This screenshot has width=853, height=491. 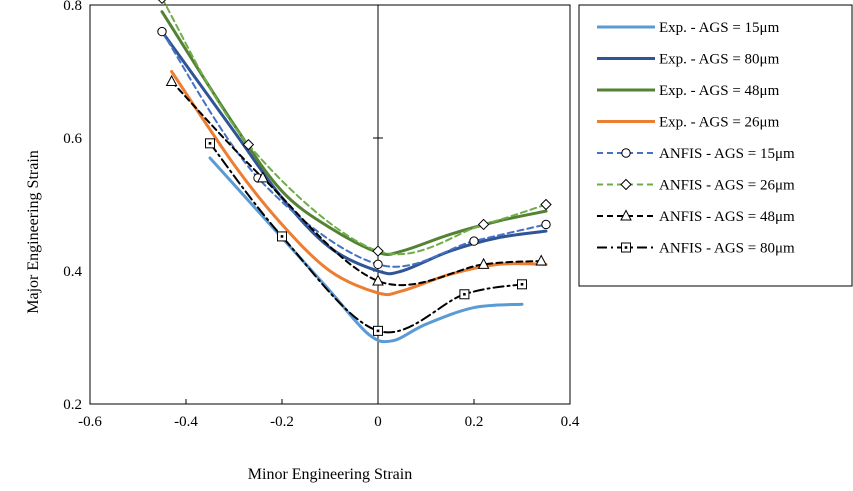 I want to click on series-8-point-3-center, so click(x=378, y=331).